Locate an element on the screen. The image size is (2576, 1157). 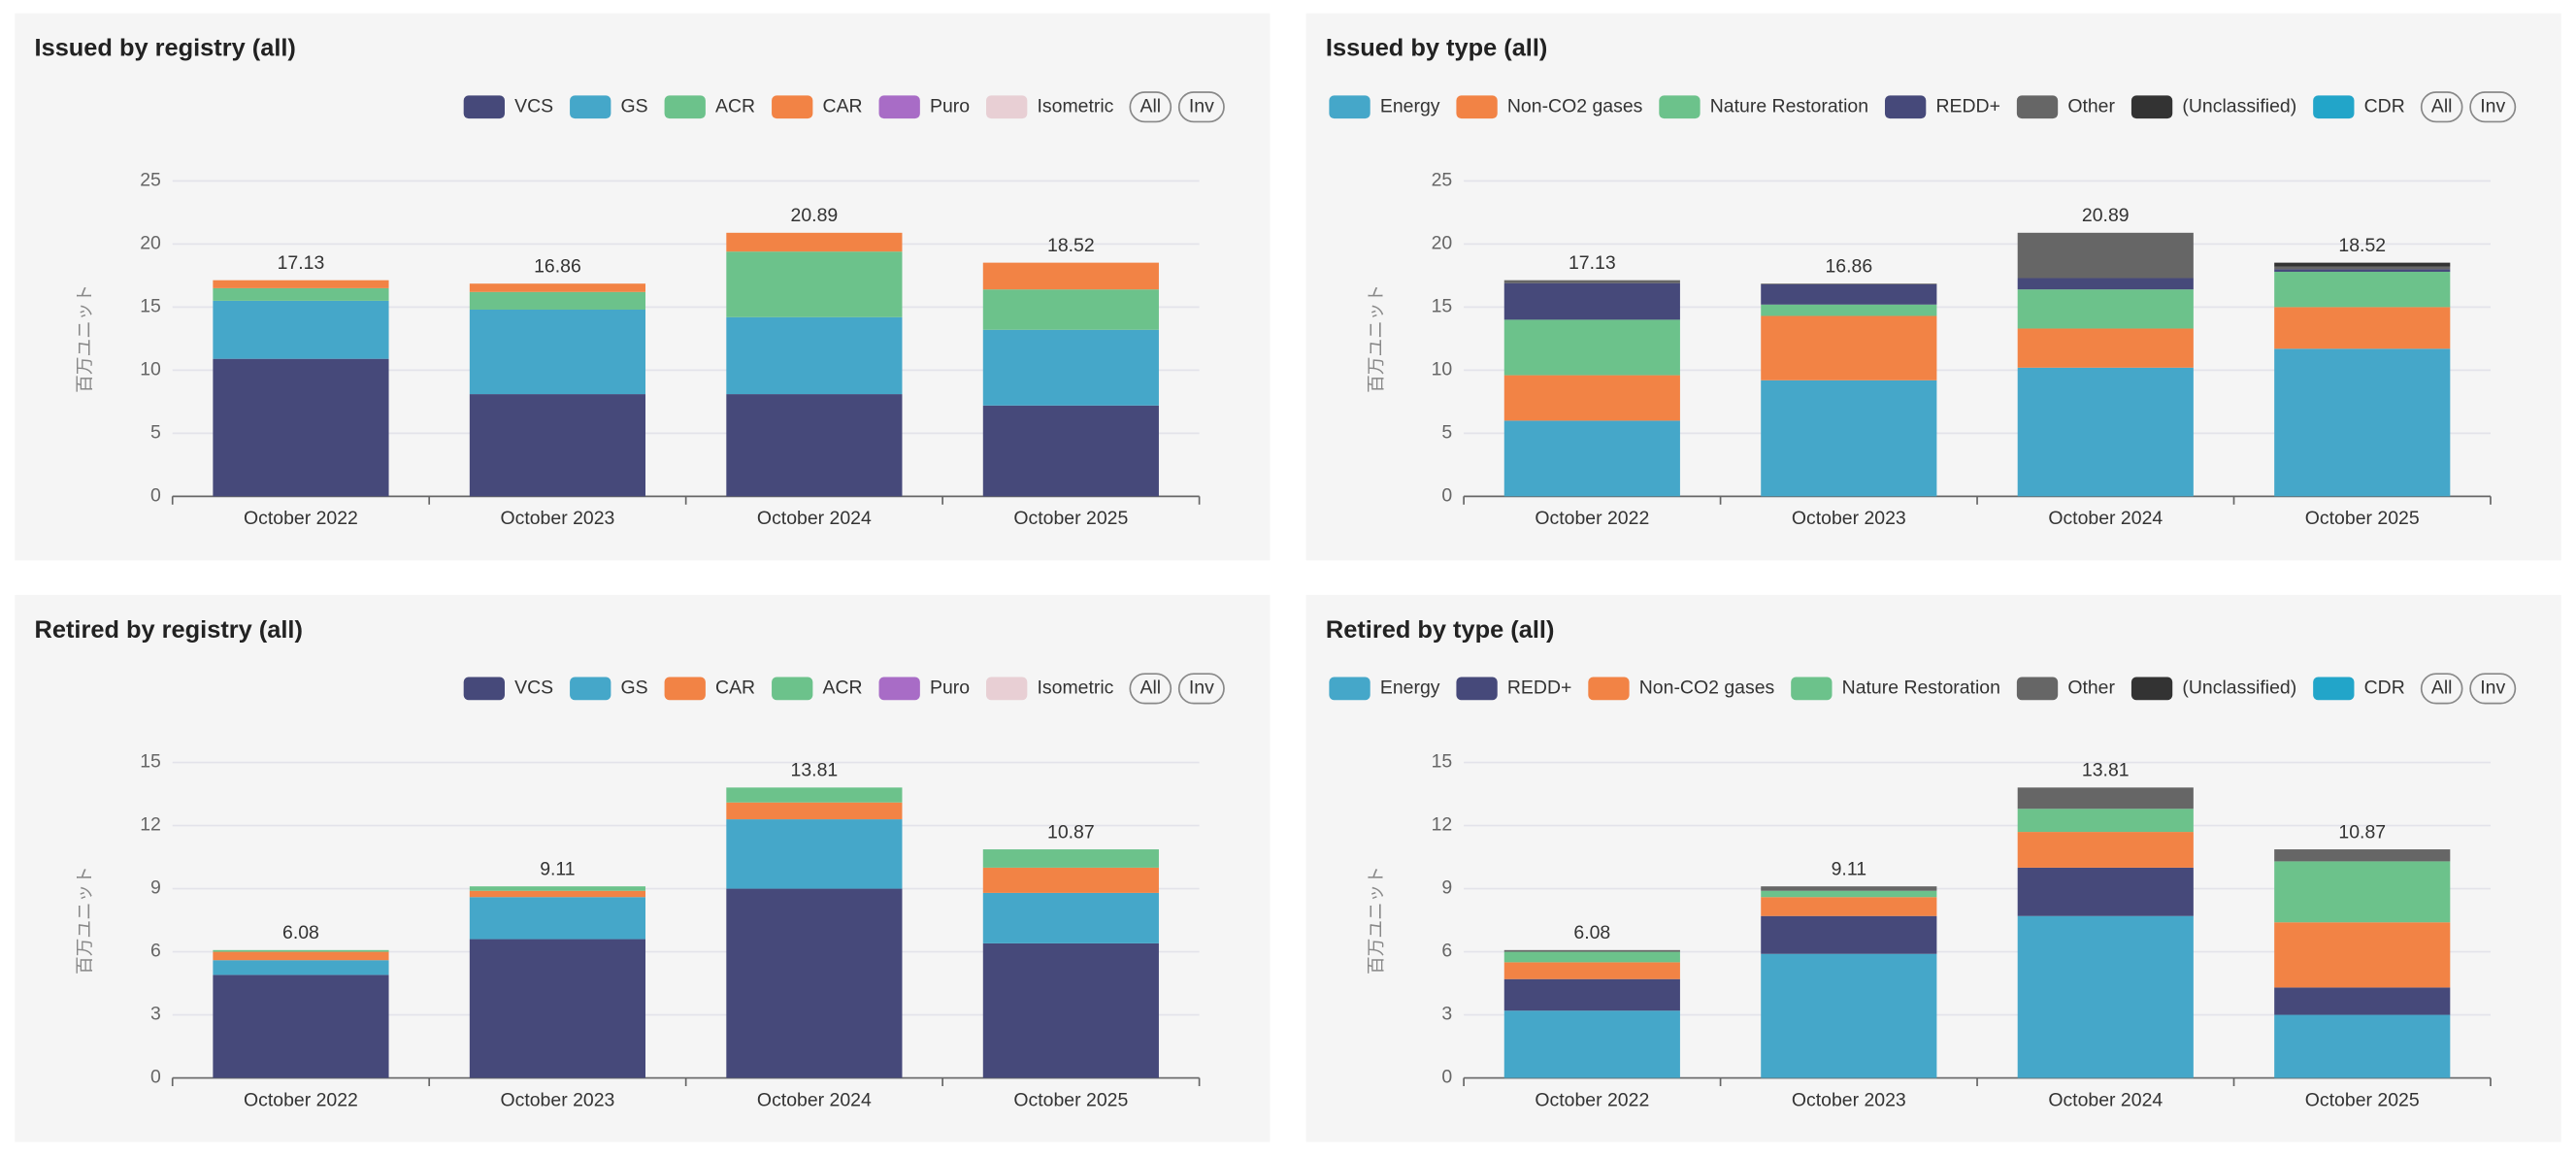
y-axis-label: 百万ユニット is located at coordinates (86, 920).